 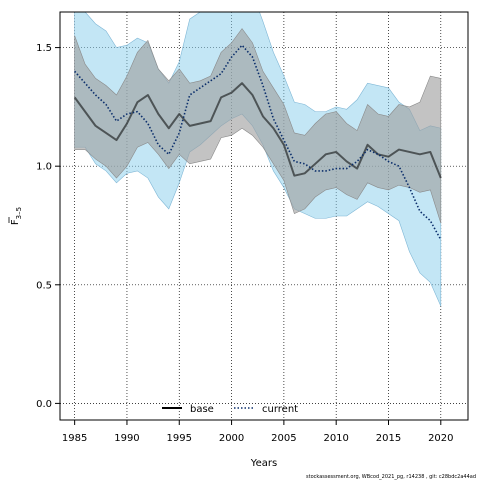 I want to click on legend: base current, so click(x=230, y=409).